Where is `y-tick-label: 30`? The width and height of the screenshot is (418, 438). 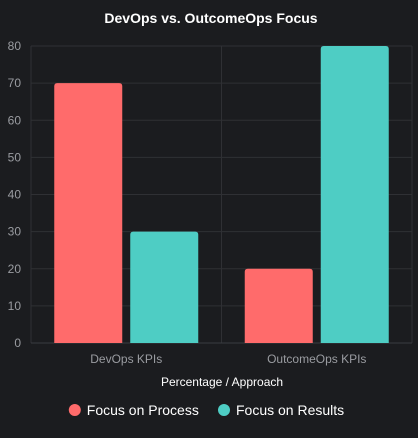
y-tick-label: 30 is located at coordinates (15, 232).